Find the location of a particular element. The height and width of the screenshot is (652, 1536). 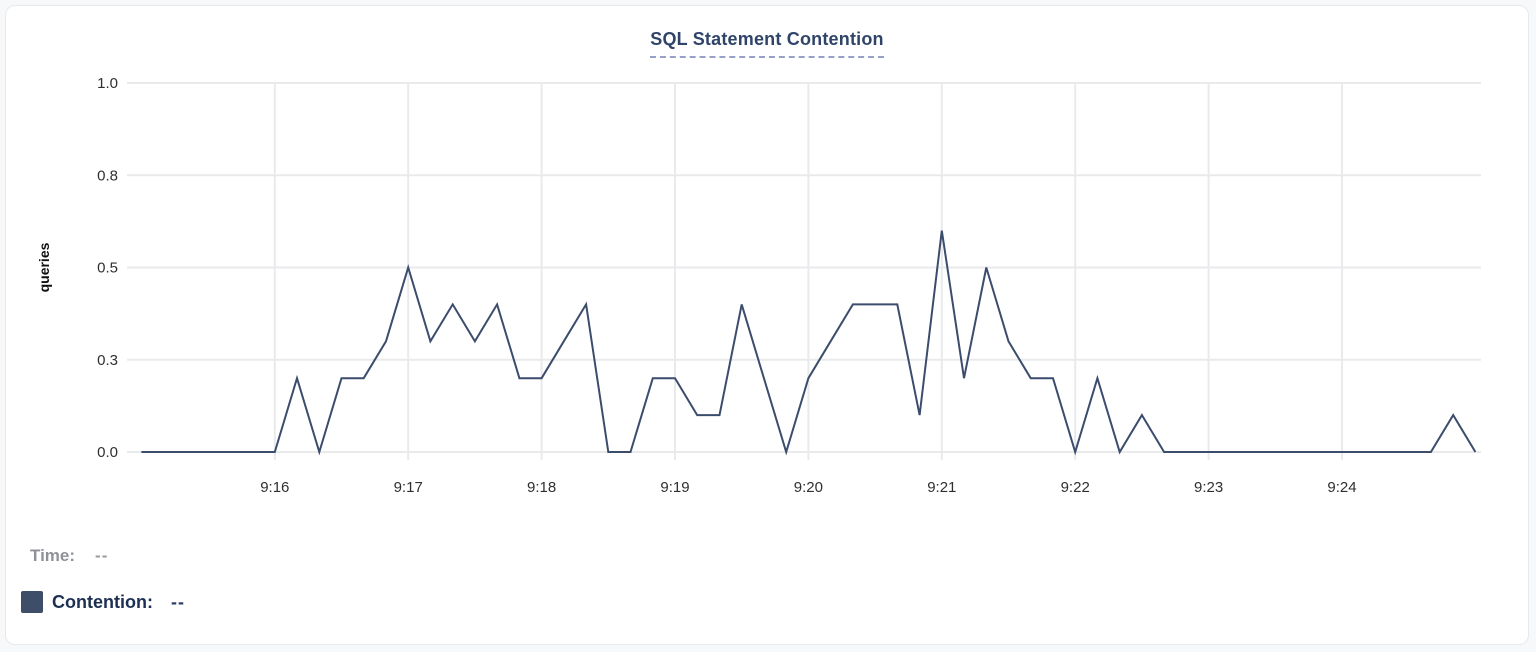

legend-time-row: Time: -- is located at coordinates (69, 556).